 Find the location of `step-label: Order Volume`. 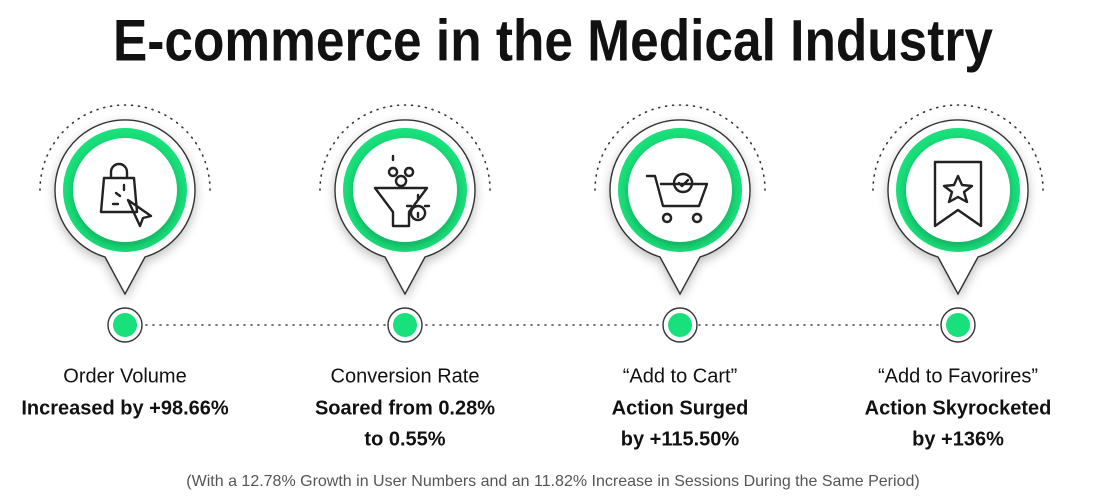

step-label: Order Volume is located at coordinates (124, 376).